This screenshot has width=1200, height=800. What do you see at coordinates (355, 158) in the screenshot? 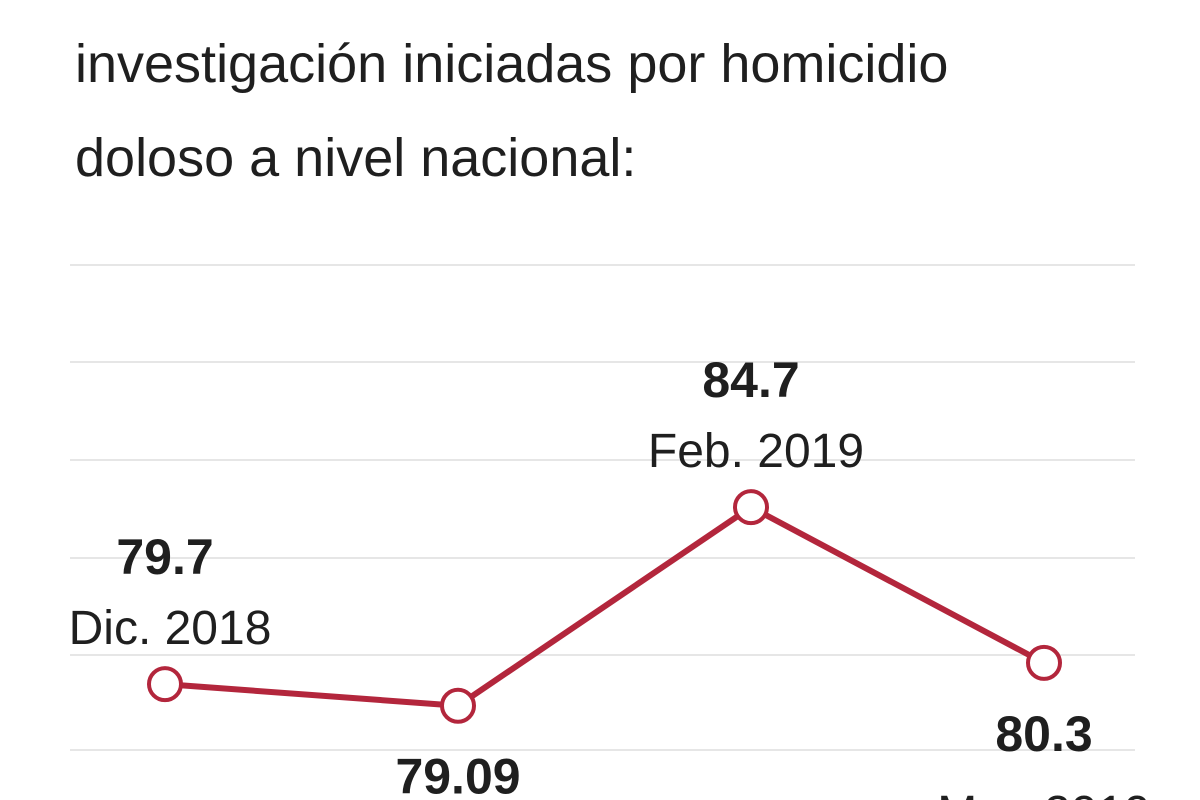
I see `chart-title: doloso a nivel nacional:` at bounding box center [355, 158].